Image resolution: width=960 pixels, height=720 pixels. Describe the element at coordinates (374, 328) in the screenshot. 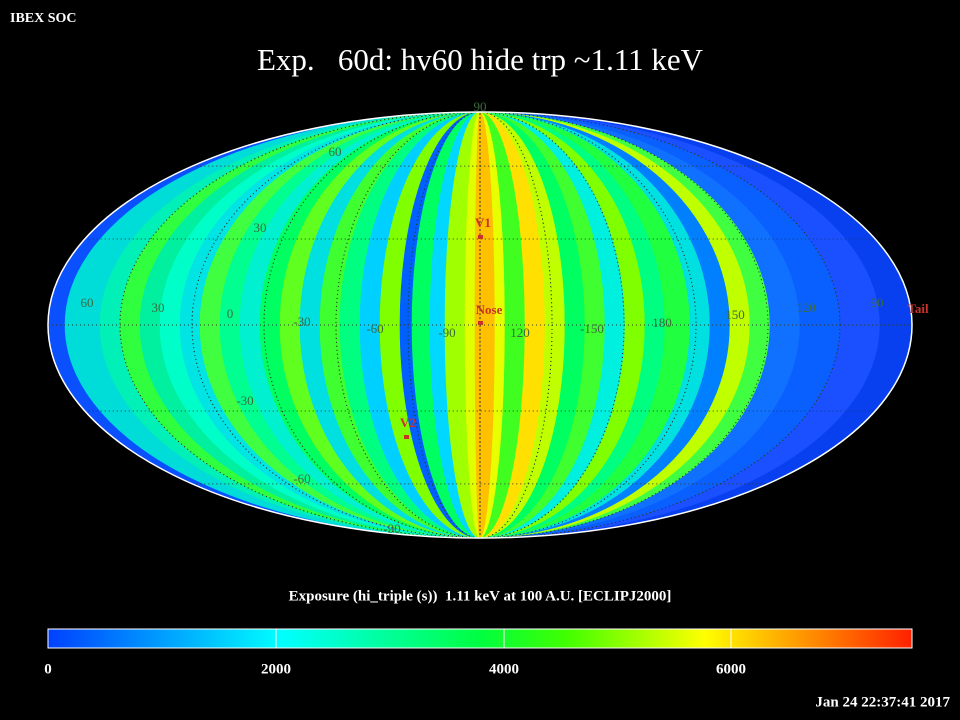

I see `lon-label: -60` at that location.